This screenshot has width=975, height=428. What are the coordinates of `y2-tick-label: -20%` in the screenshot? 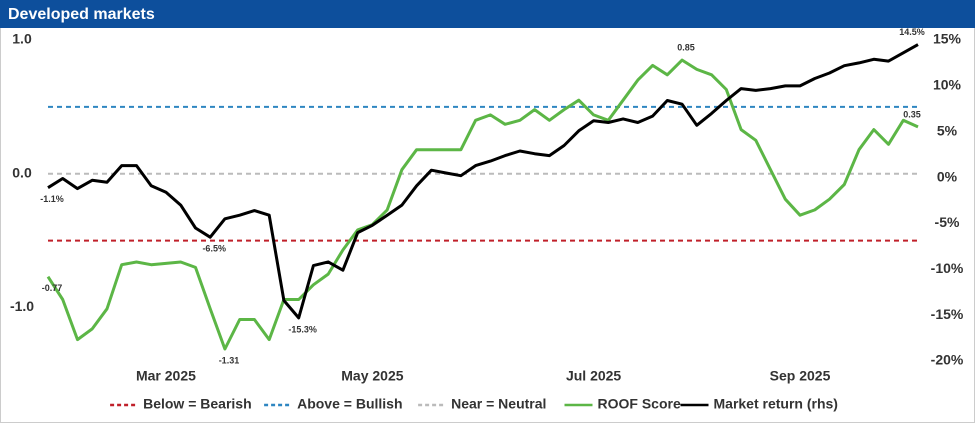 It's located at (947, 360).